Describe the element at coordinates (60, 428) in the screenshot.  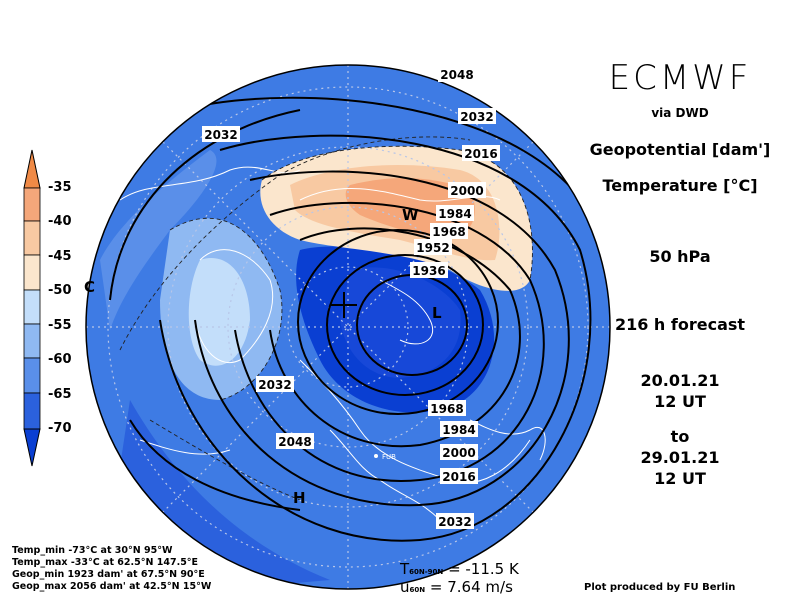
I see `colorbar-label: -70` at that location.